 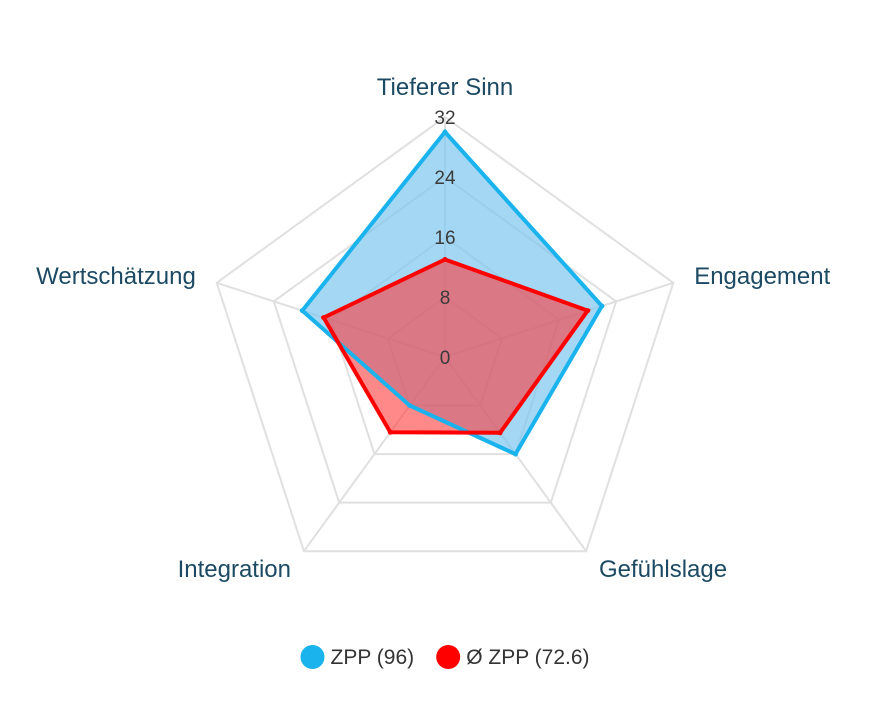 What do you see at coordinates (445, 298) in the screenshot?
I see `tick-label-1: 8` at bounding box center [445, 298].